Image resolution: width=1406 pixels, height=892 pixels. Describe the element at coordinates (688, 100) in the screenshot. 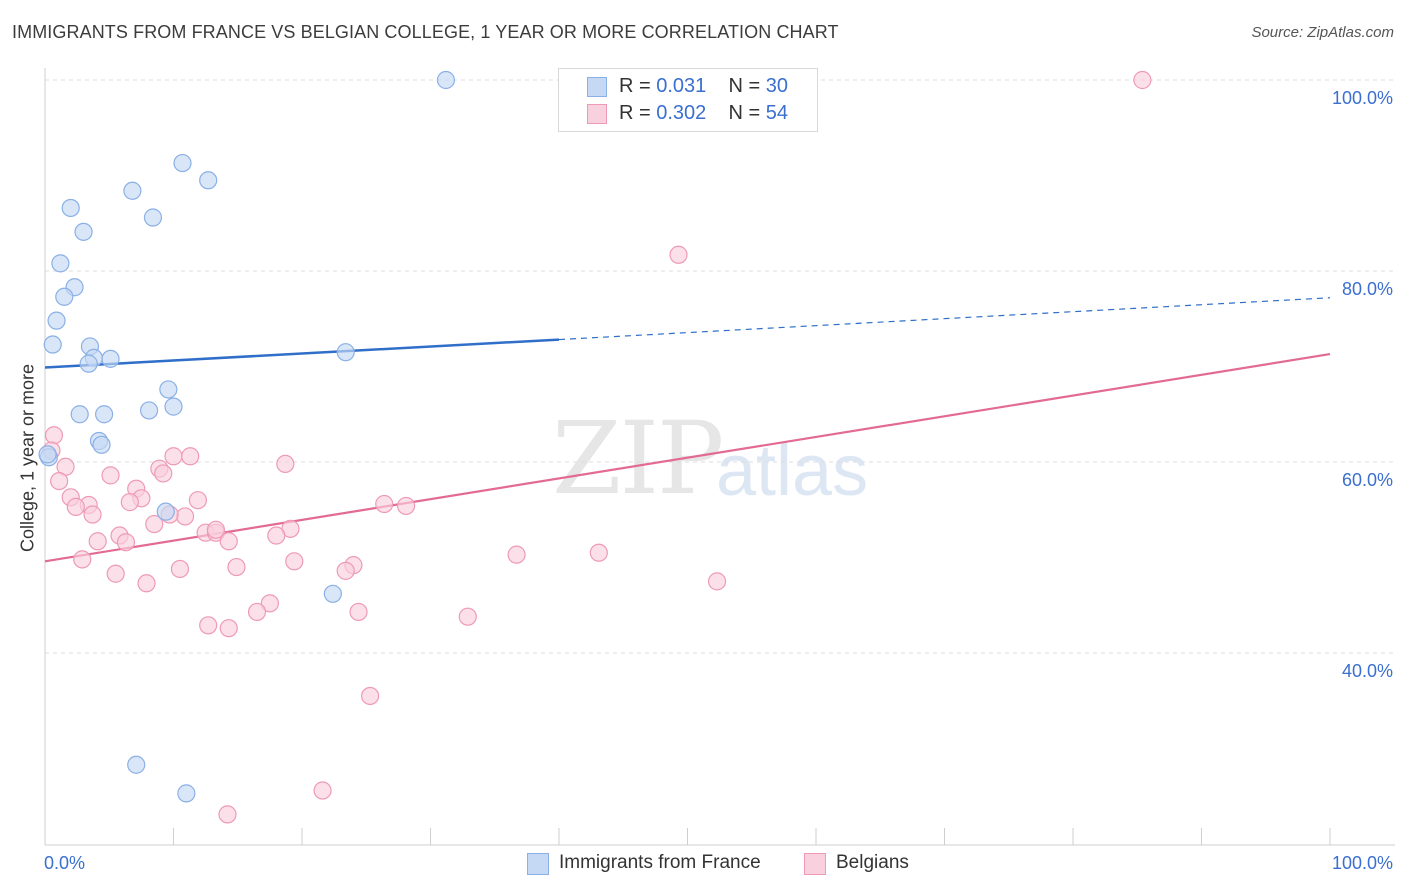

I see `correlation-legend: R = 0.031 N = 30 R = 0.302 N = 54` at that location.